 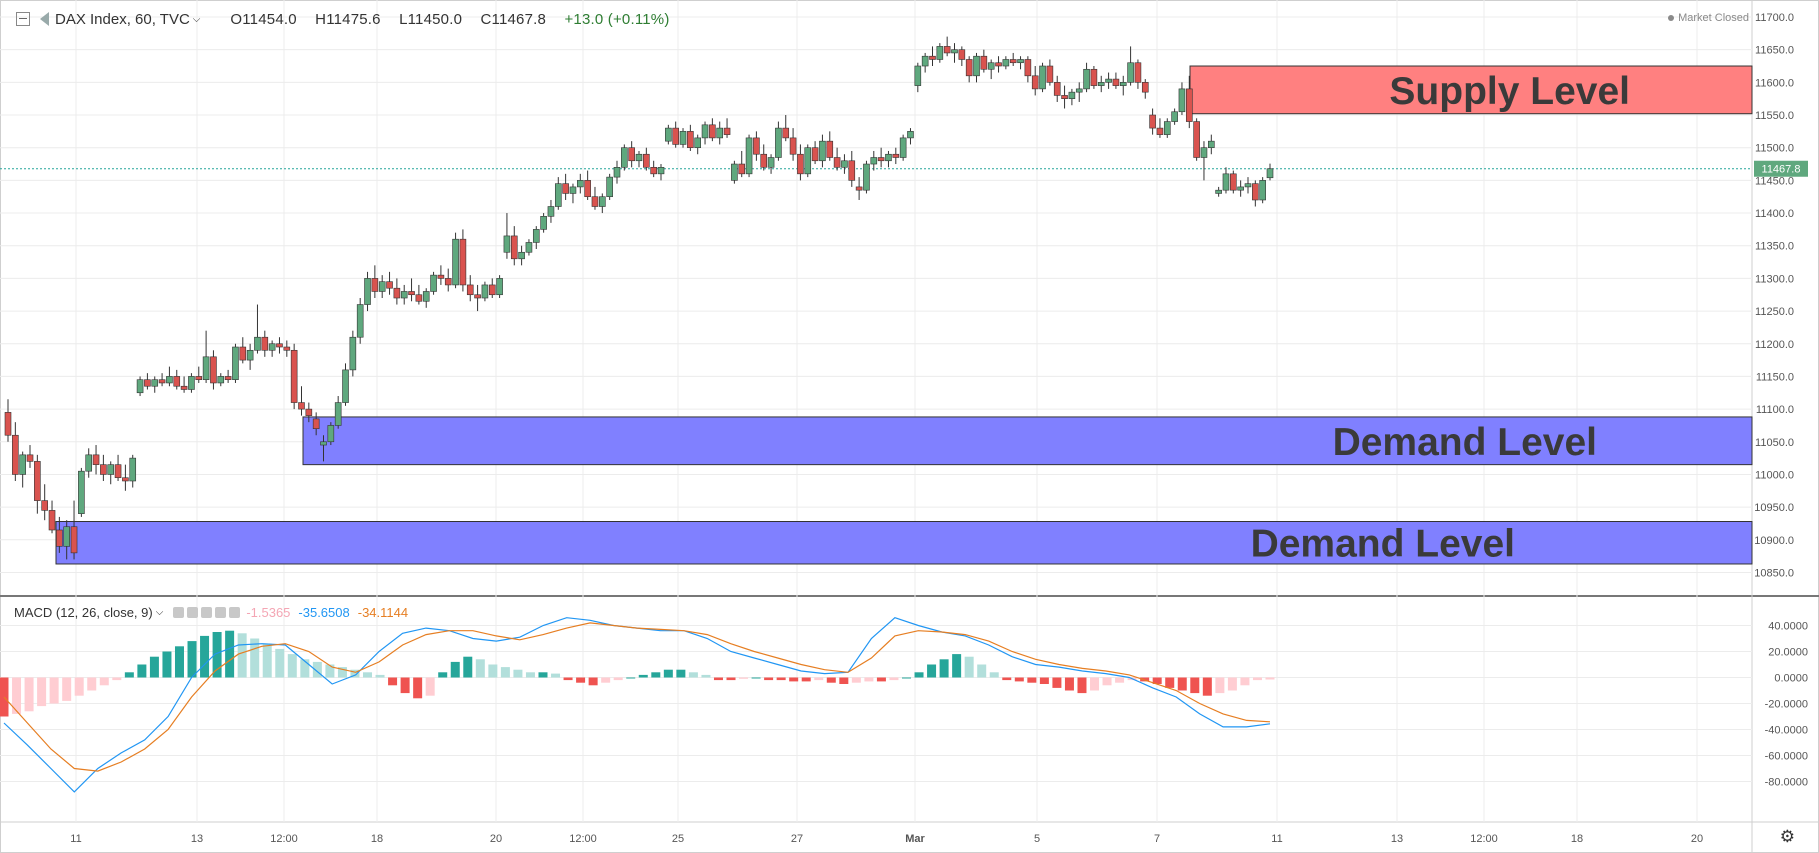 I want to click on close-icon, so click(x=235, y=612).